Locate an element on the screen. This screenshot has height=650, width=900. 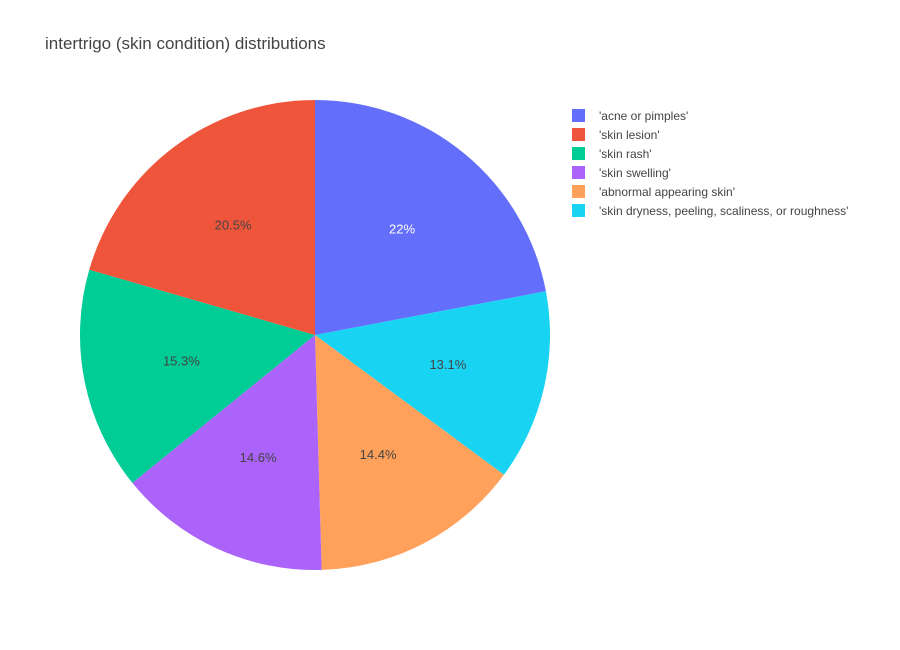
legend-item: 'abnormal appearing skin' is located at coordinates (710, 191).